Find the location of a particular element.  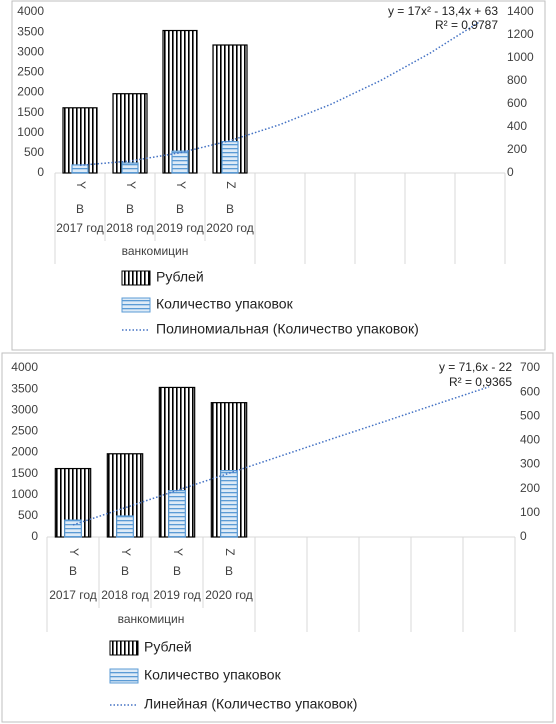

trendline-equation: R² = 0,9787 is located at coordinates (466, 25).